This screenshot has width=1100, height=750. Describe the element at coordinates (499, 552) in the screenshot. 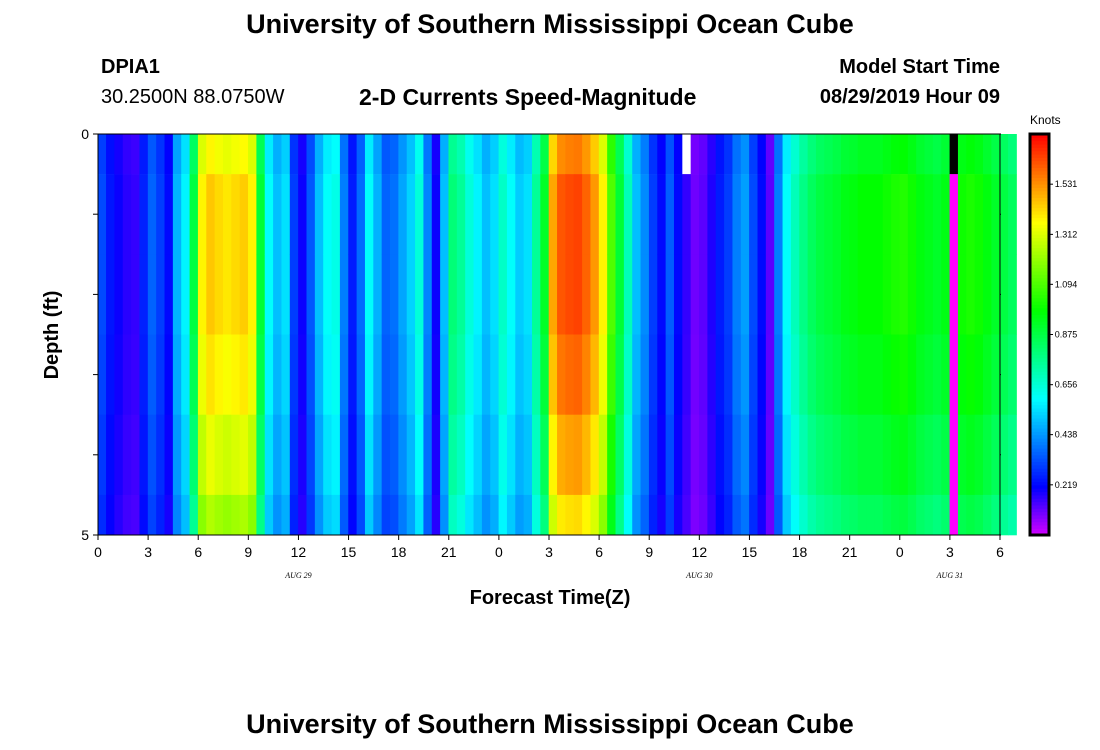

I see `x-tick-label: 0` at that location.